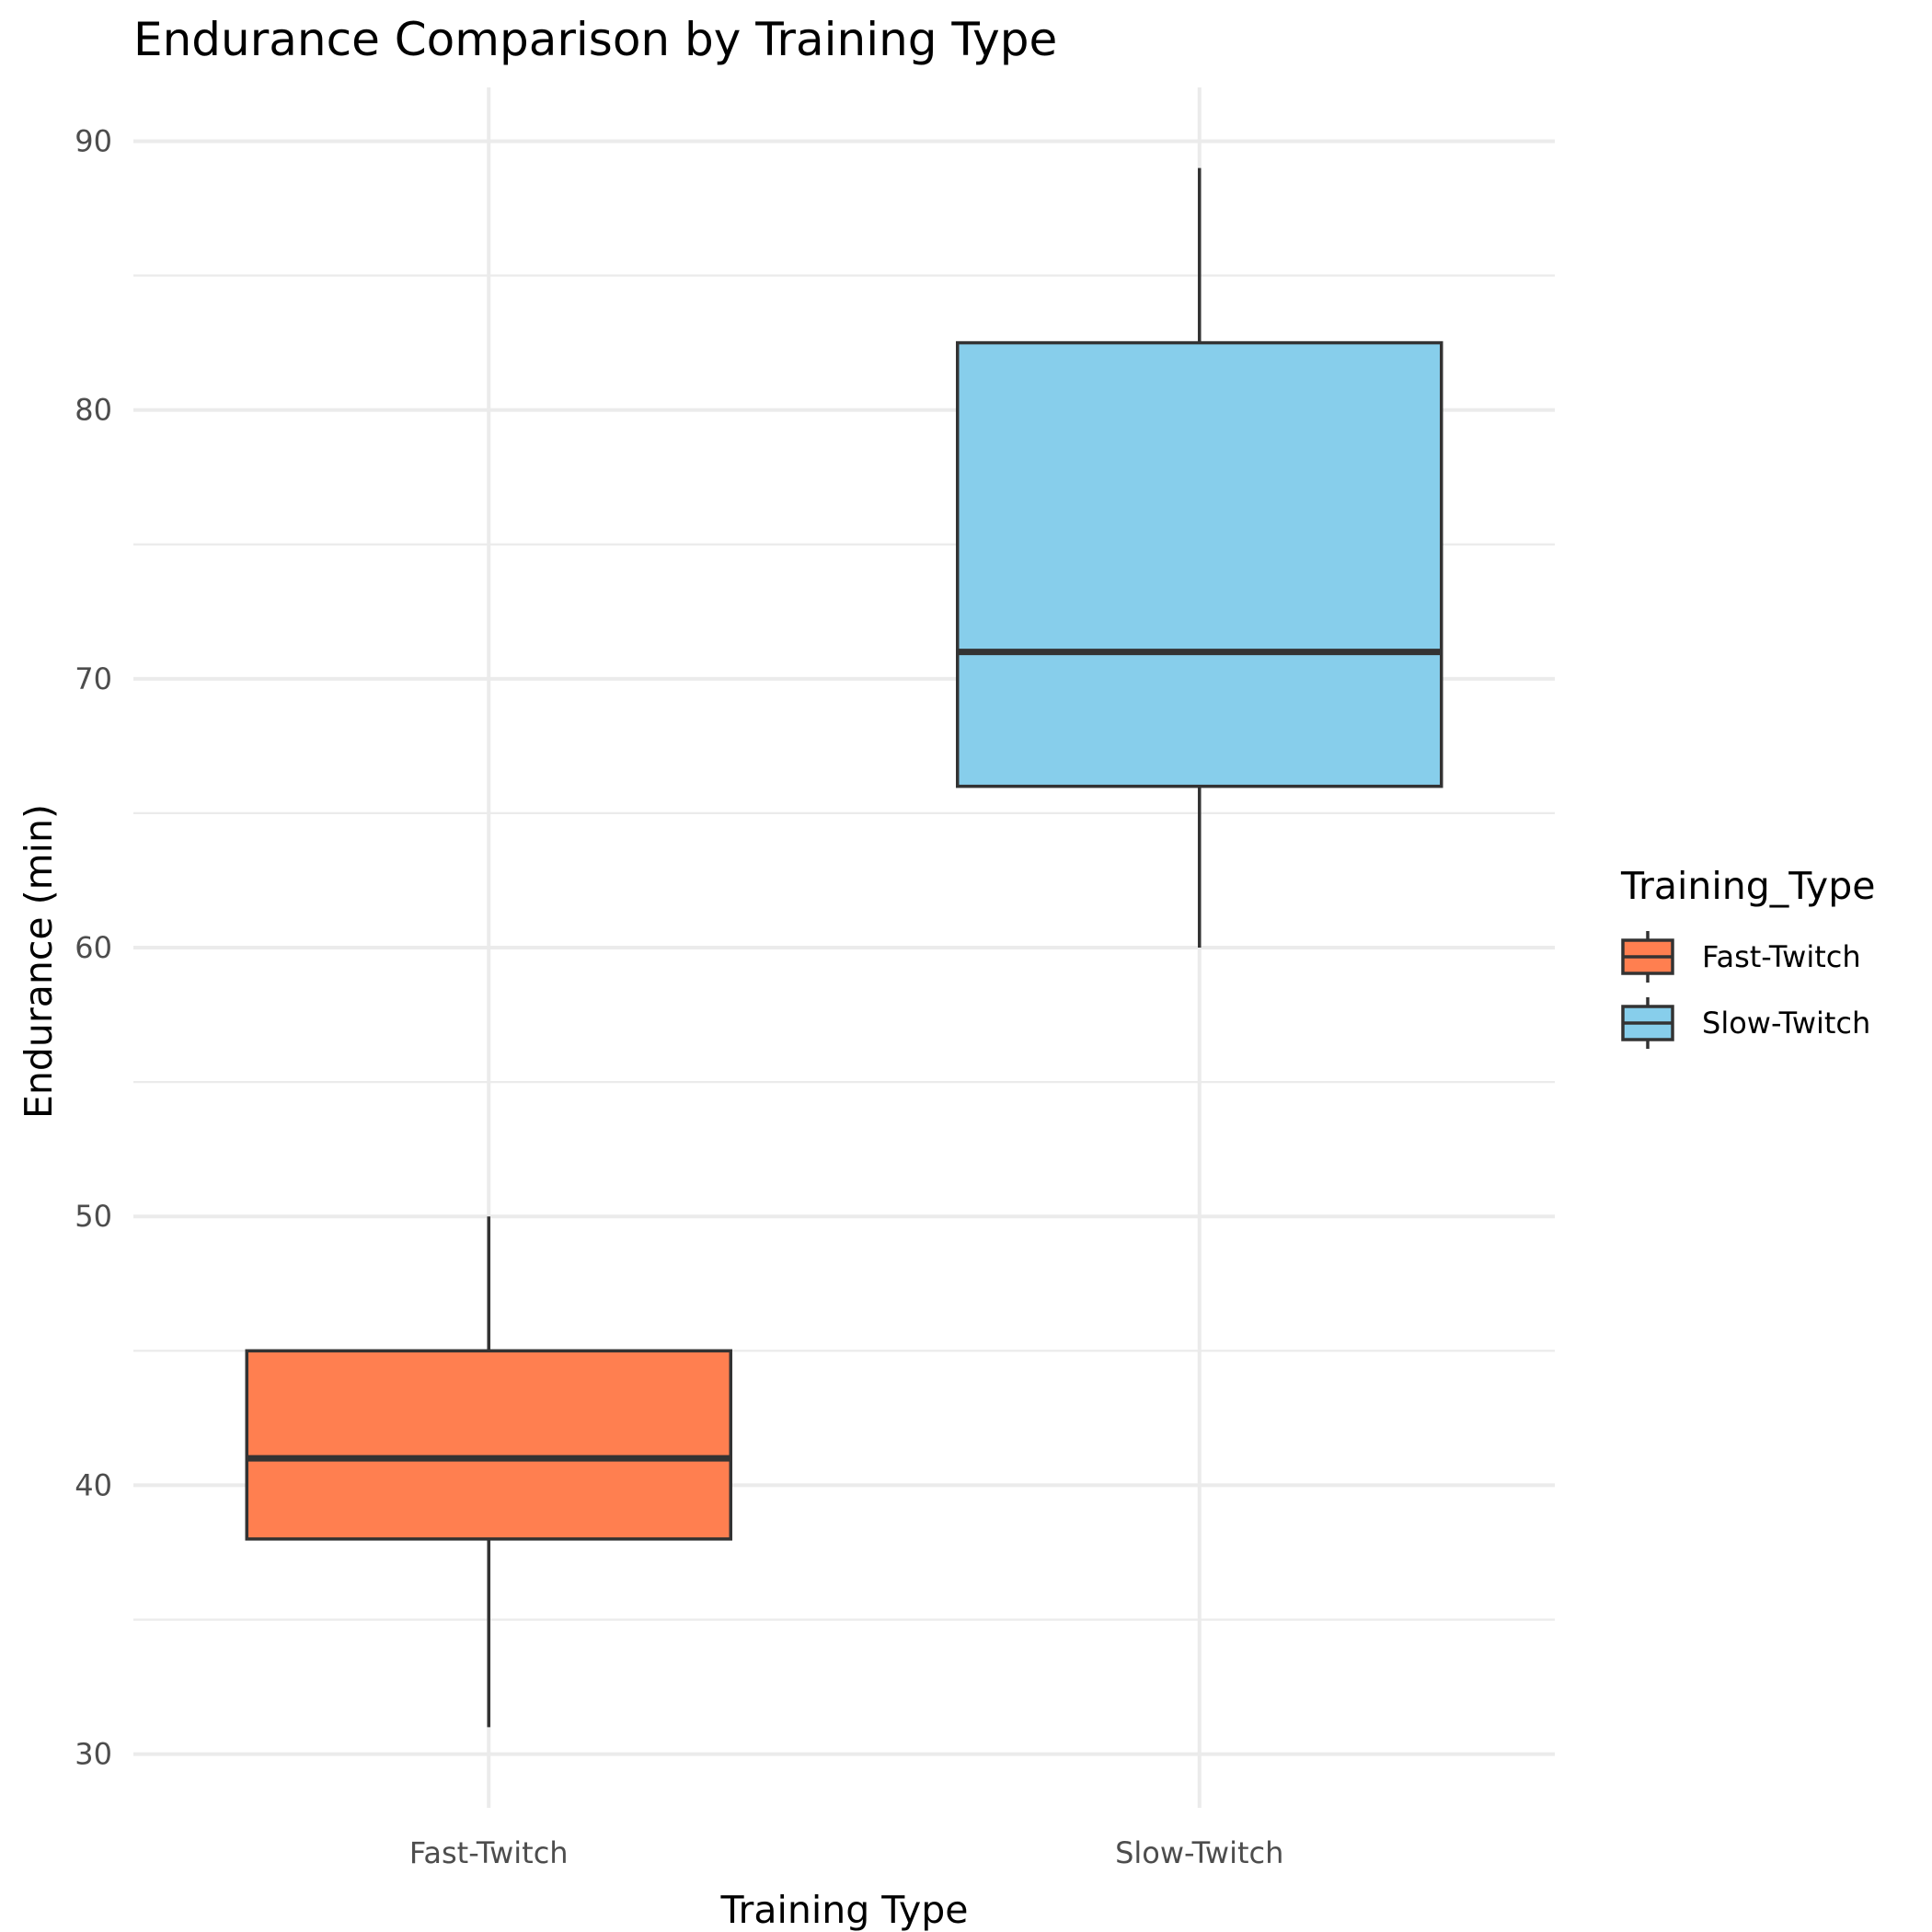 The width and height of the screenshot is (1932, 1932). I want to click on y-tick-label: 90, so click(93, 140).